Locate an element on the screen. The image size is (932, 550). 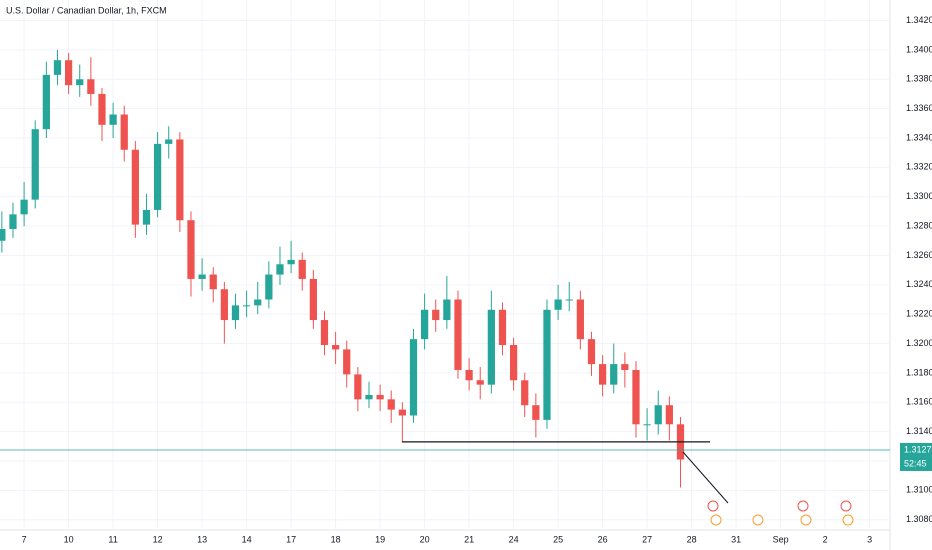
y-tick-label: 1.33000 is located at coordinates (919, 196).